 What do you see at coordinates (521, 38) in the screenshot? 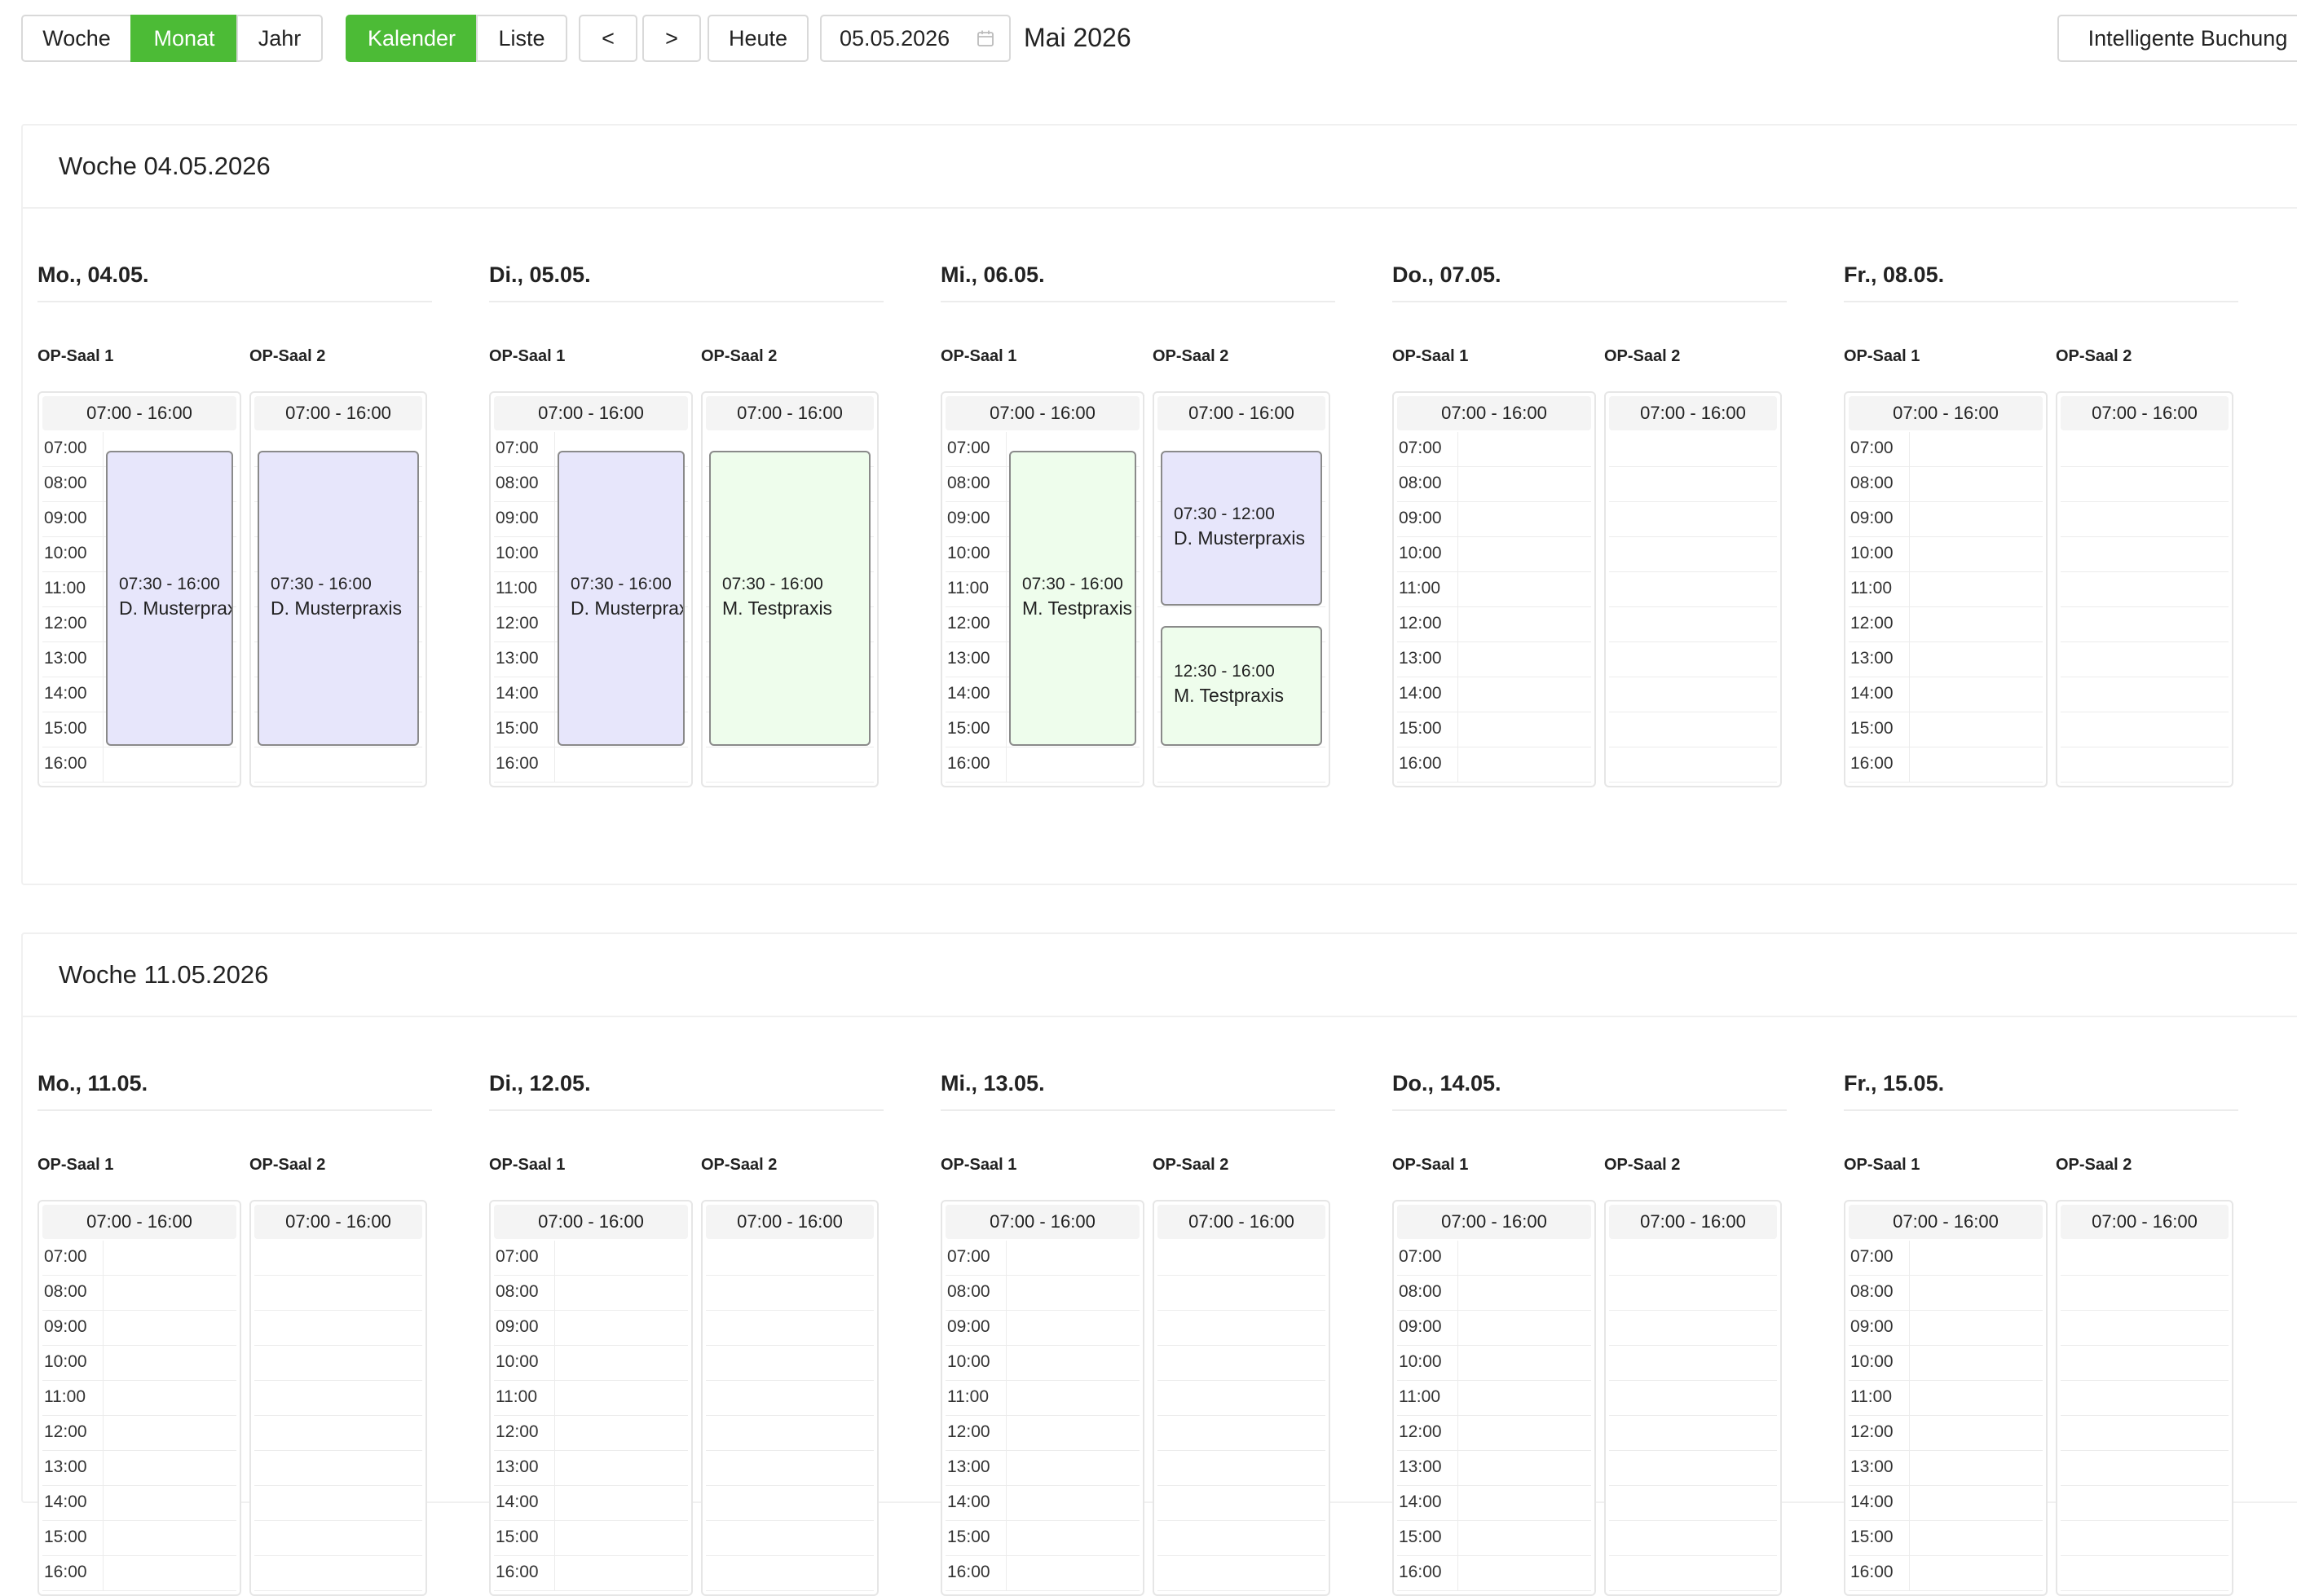
I see `list-mode-button: Liste` at bounding box center [521, 38].